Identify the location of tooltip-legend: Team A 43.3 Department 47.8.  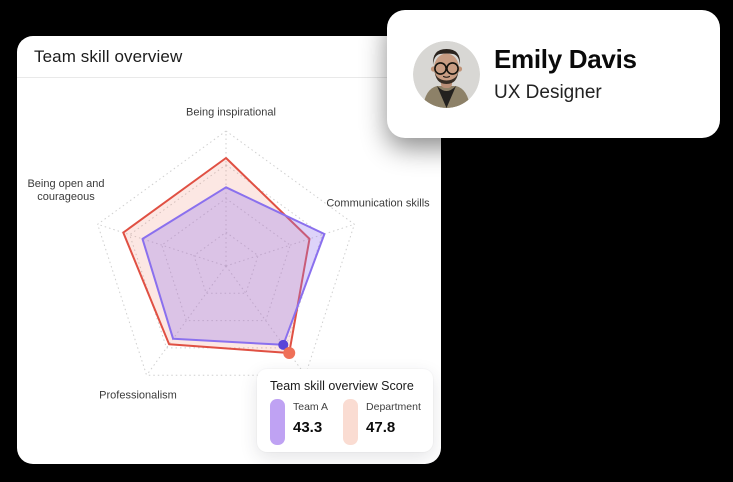
(345, 422).